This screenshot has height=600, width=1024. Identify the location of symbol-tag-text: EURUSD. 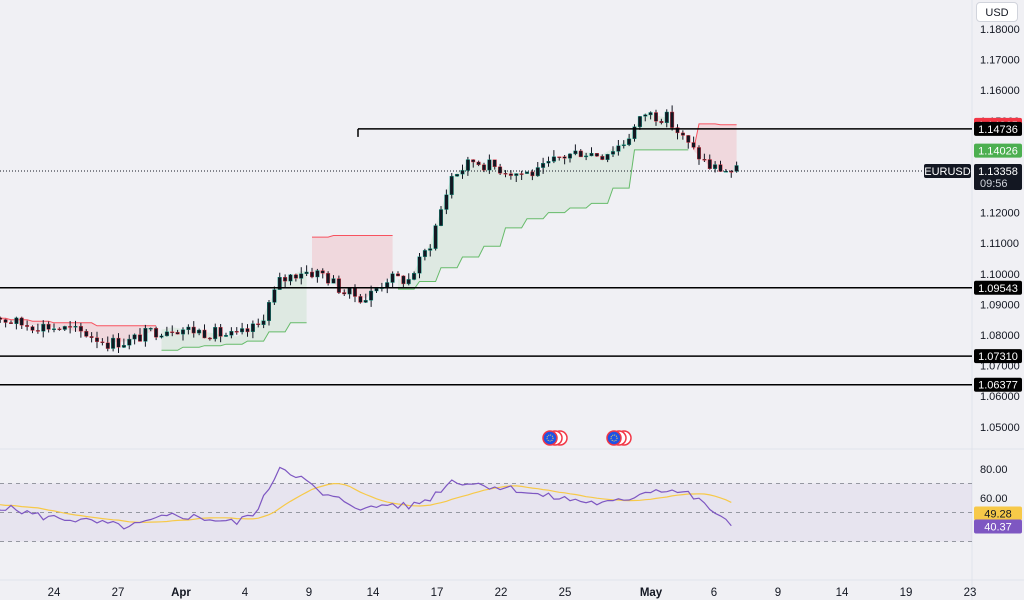
(947, 172).